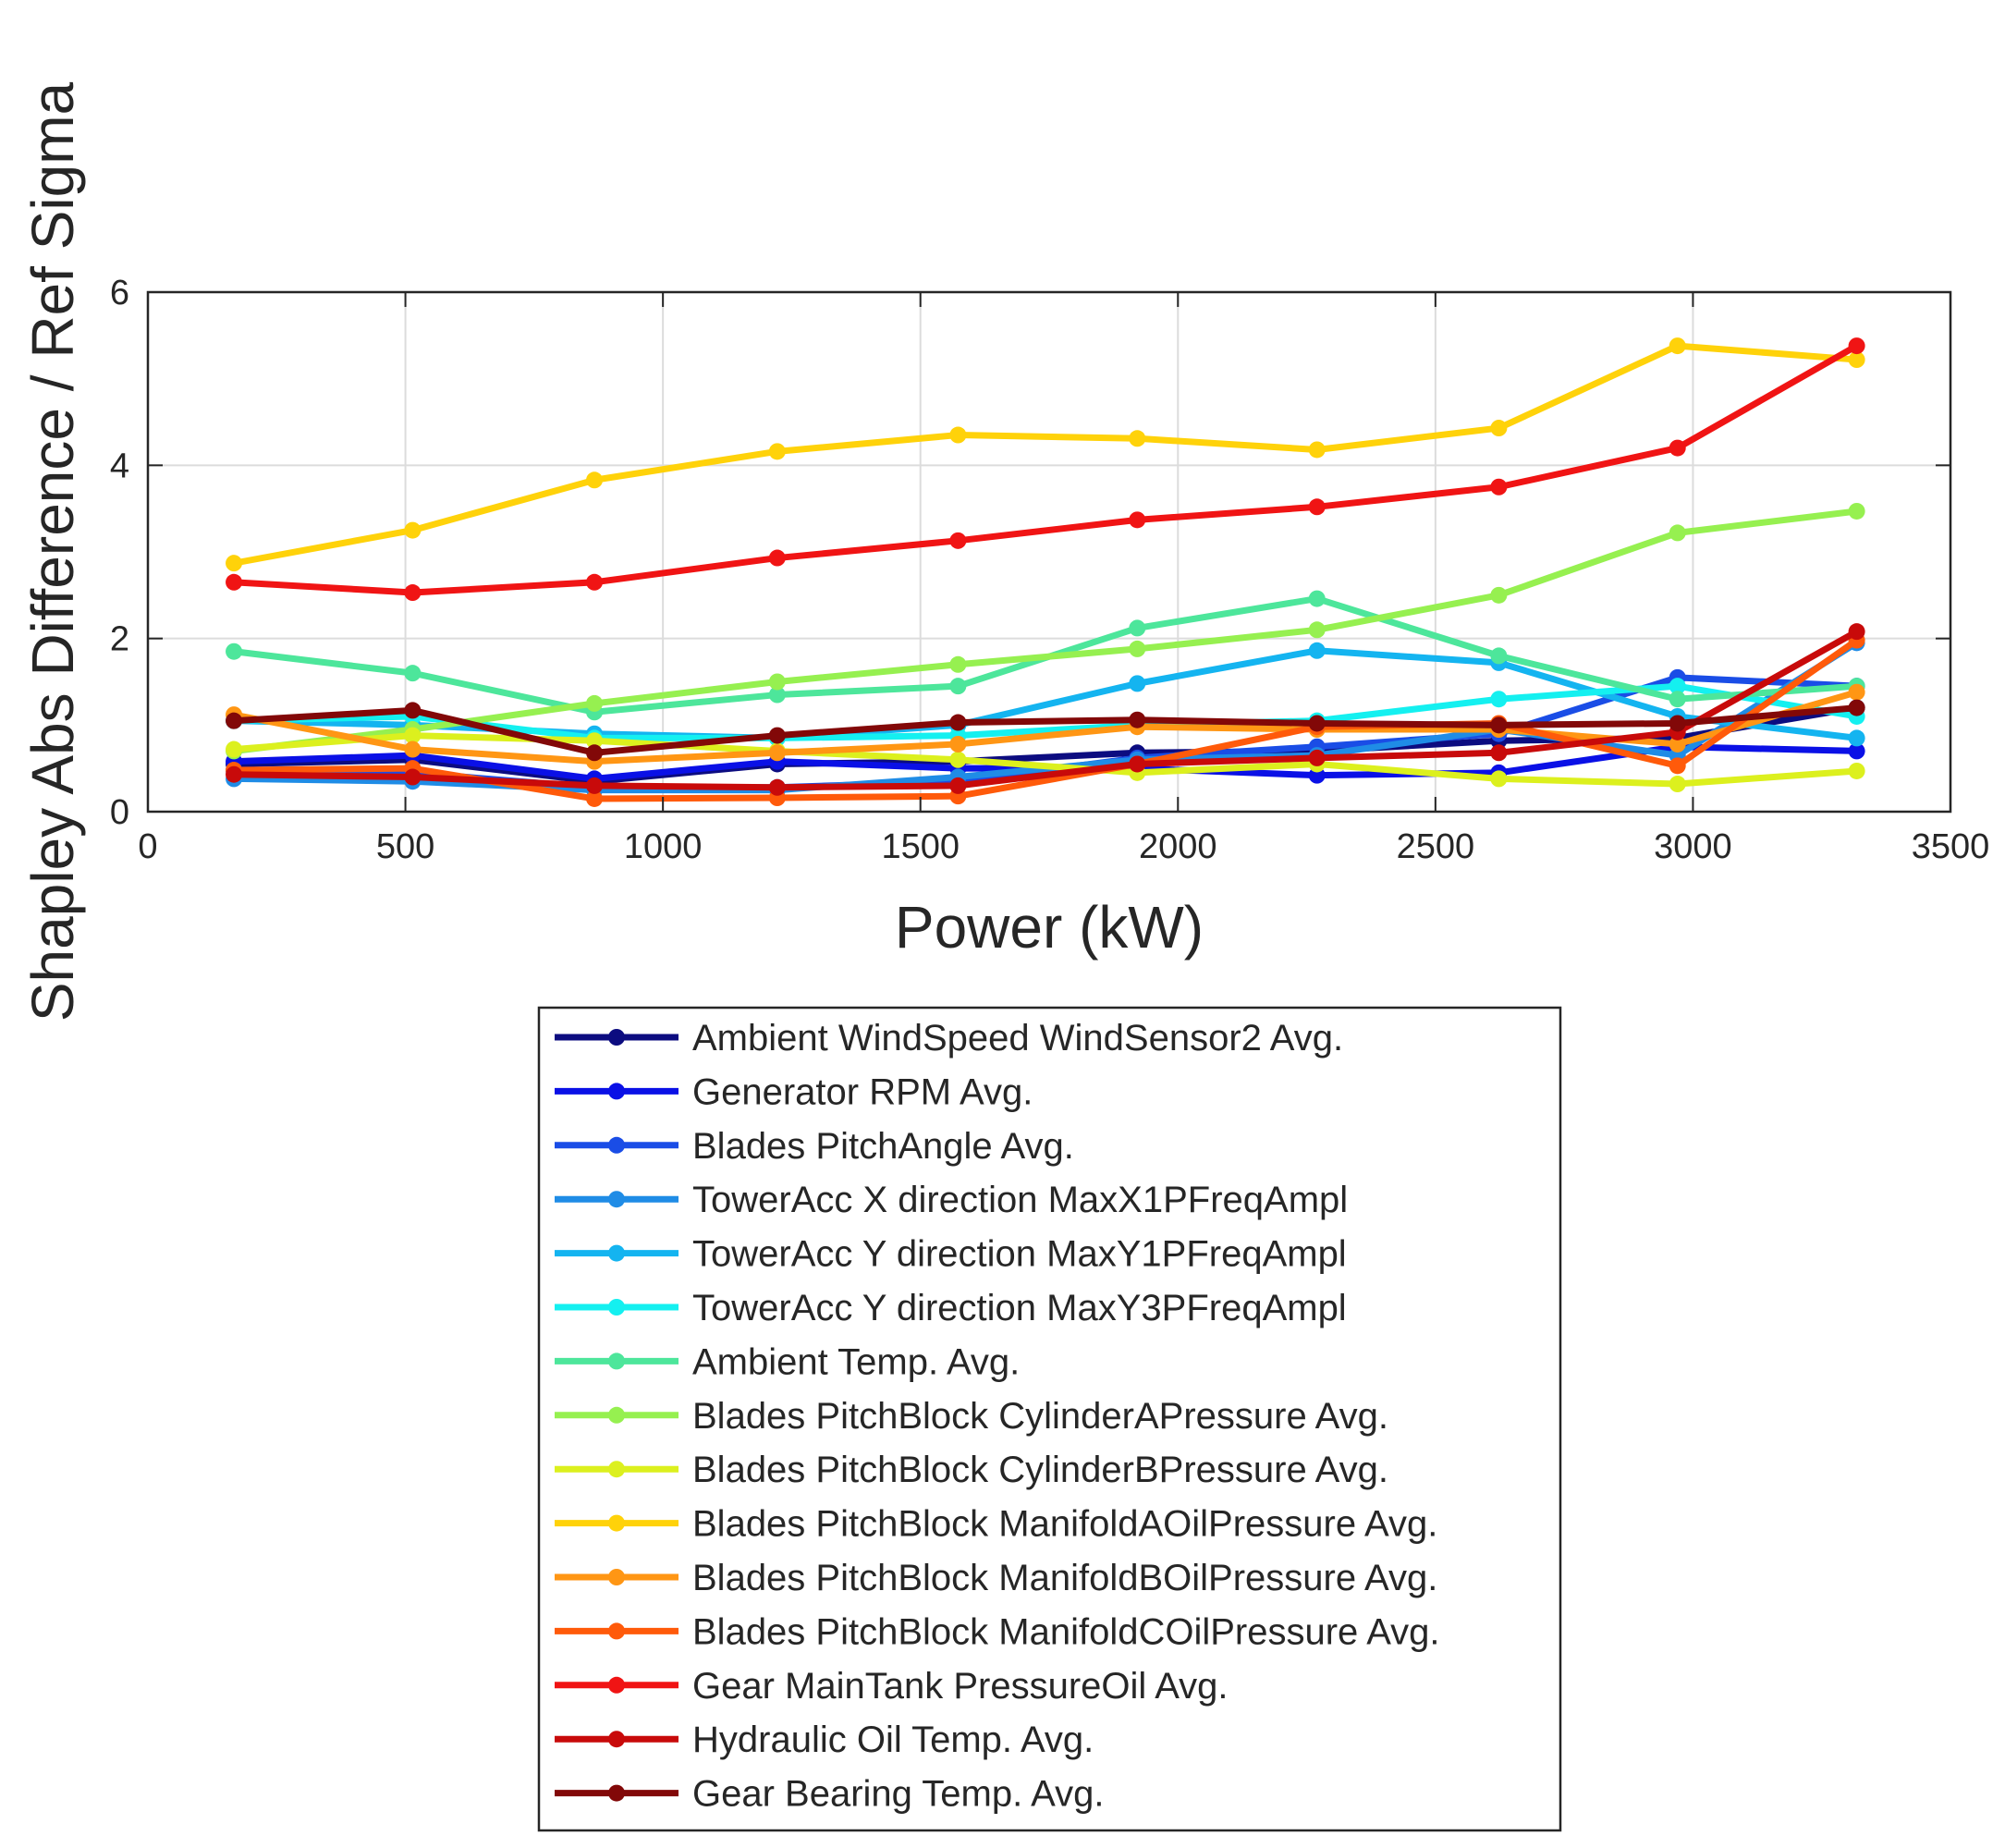 This screenshot has width=2005, height=1848. I want to click on x-tick-label: 1500, so click(920, 846).